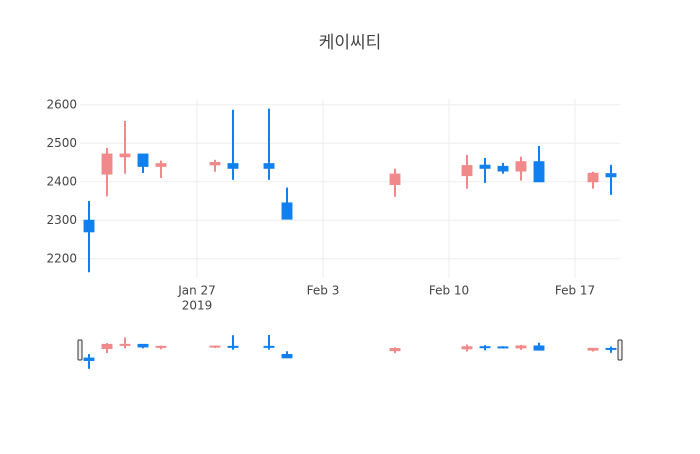 Image resolution: width=700 pixels, height=454 pixels. What do you see at coordinates (61, 220) in the screenshot?
I see `y-tick-label: 2300` at bounding box center [61, 220].